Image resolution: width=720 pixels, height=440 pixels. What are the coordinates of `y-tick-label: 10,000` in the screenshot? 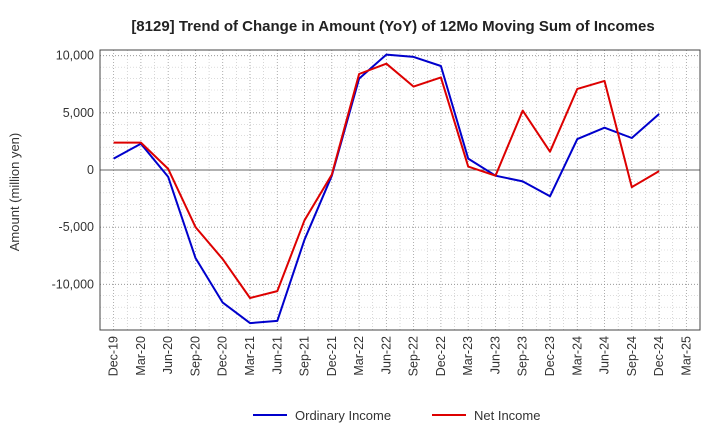 It's located at (75, 56).